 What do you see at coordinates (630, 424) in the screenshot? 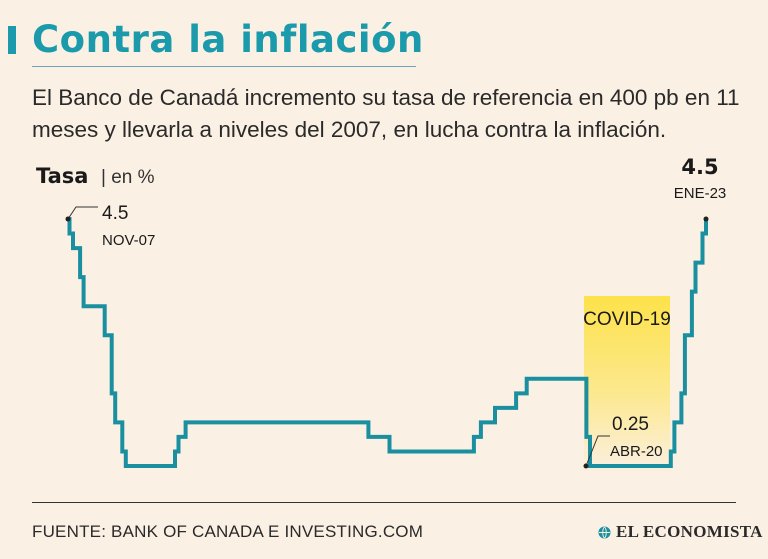
I see `min-value-label: 0.25` at bounding box center [630, 424].